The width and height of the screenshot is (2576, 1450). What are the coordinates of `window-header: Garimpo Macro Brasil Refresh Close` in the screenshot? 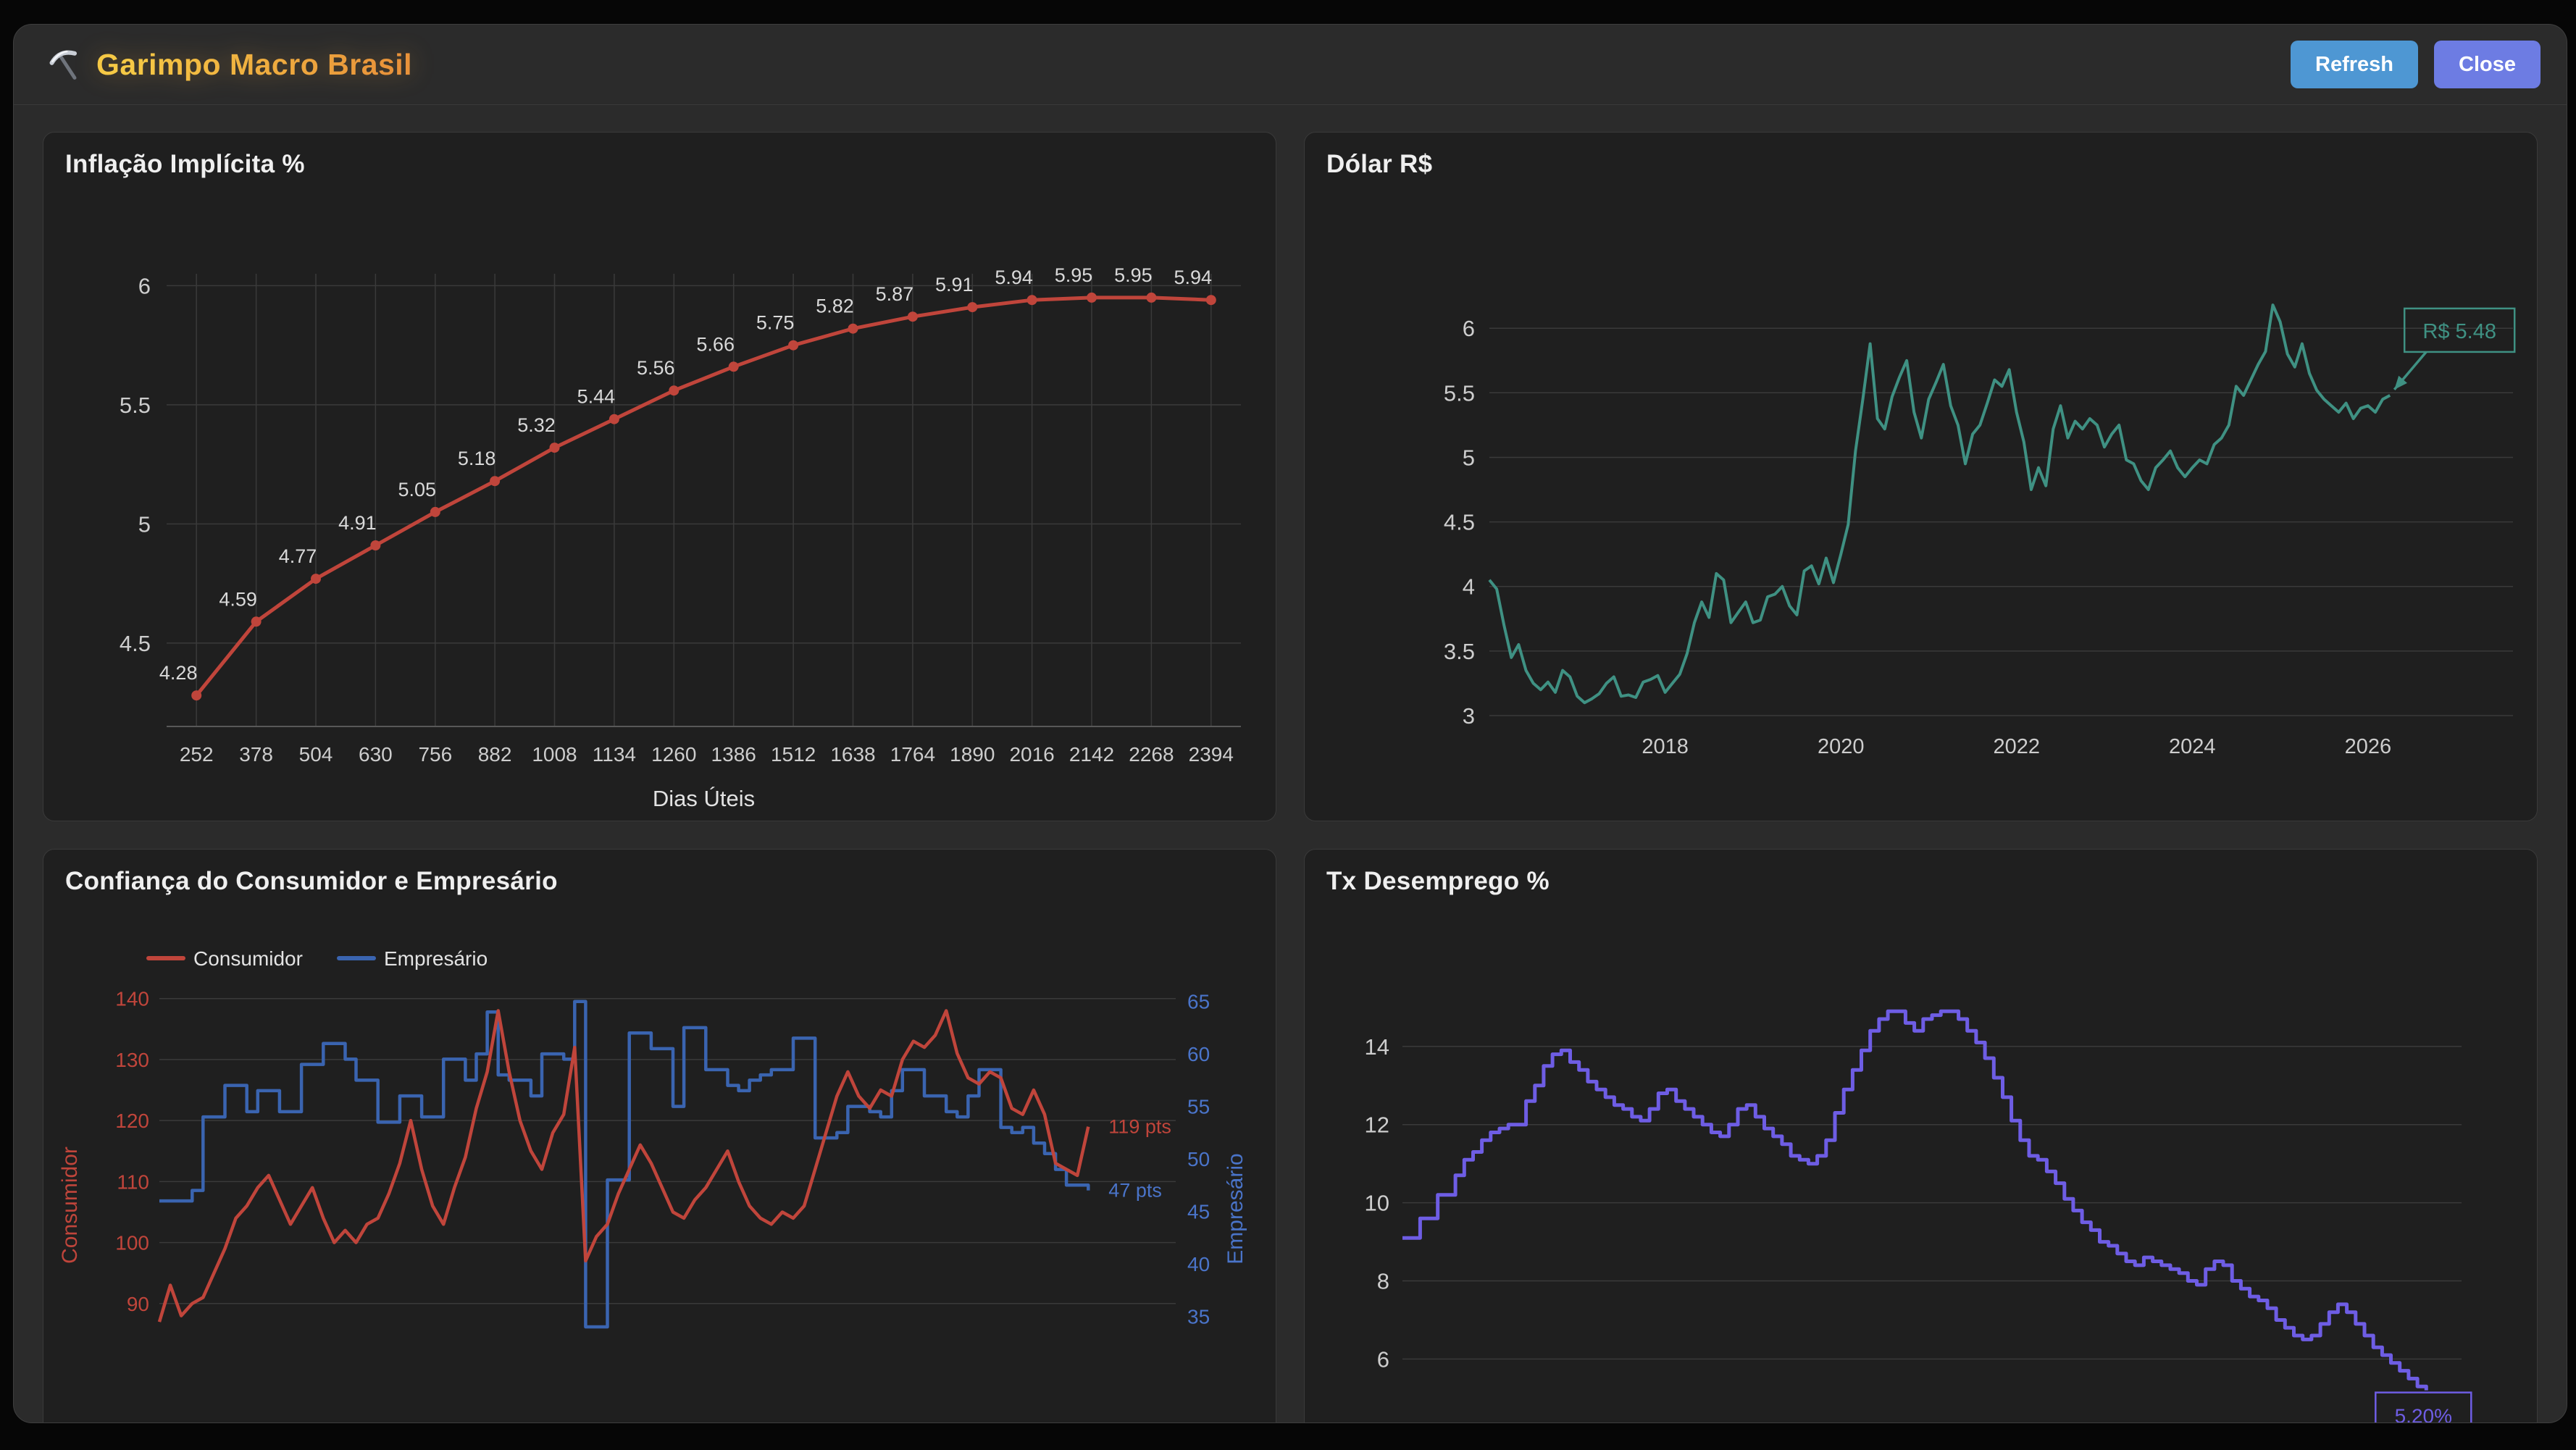 It's located at (1290, 65).